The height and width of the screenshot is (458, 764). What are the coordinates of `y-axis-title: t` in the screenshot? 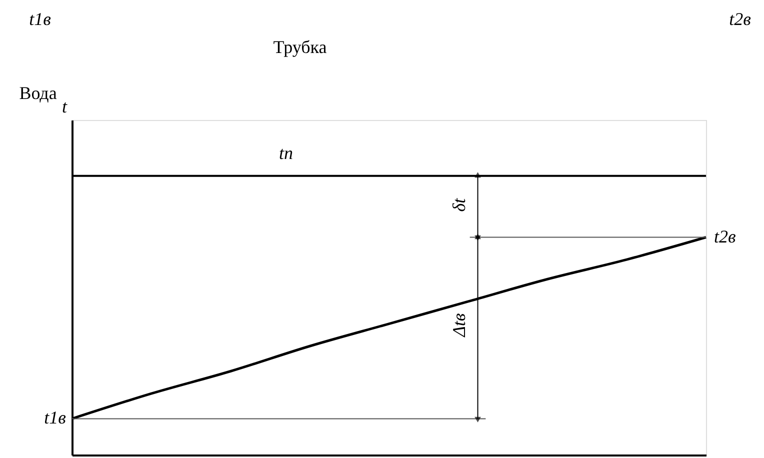 It's located at (65, 106).